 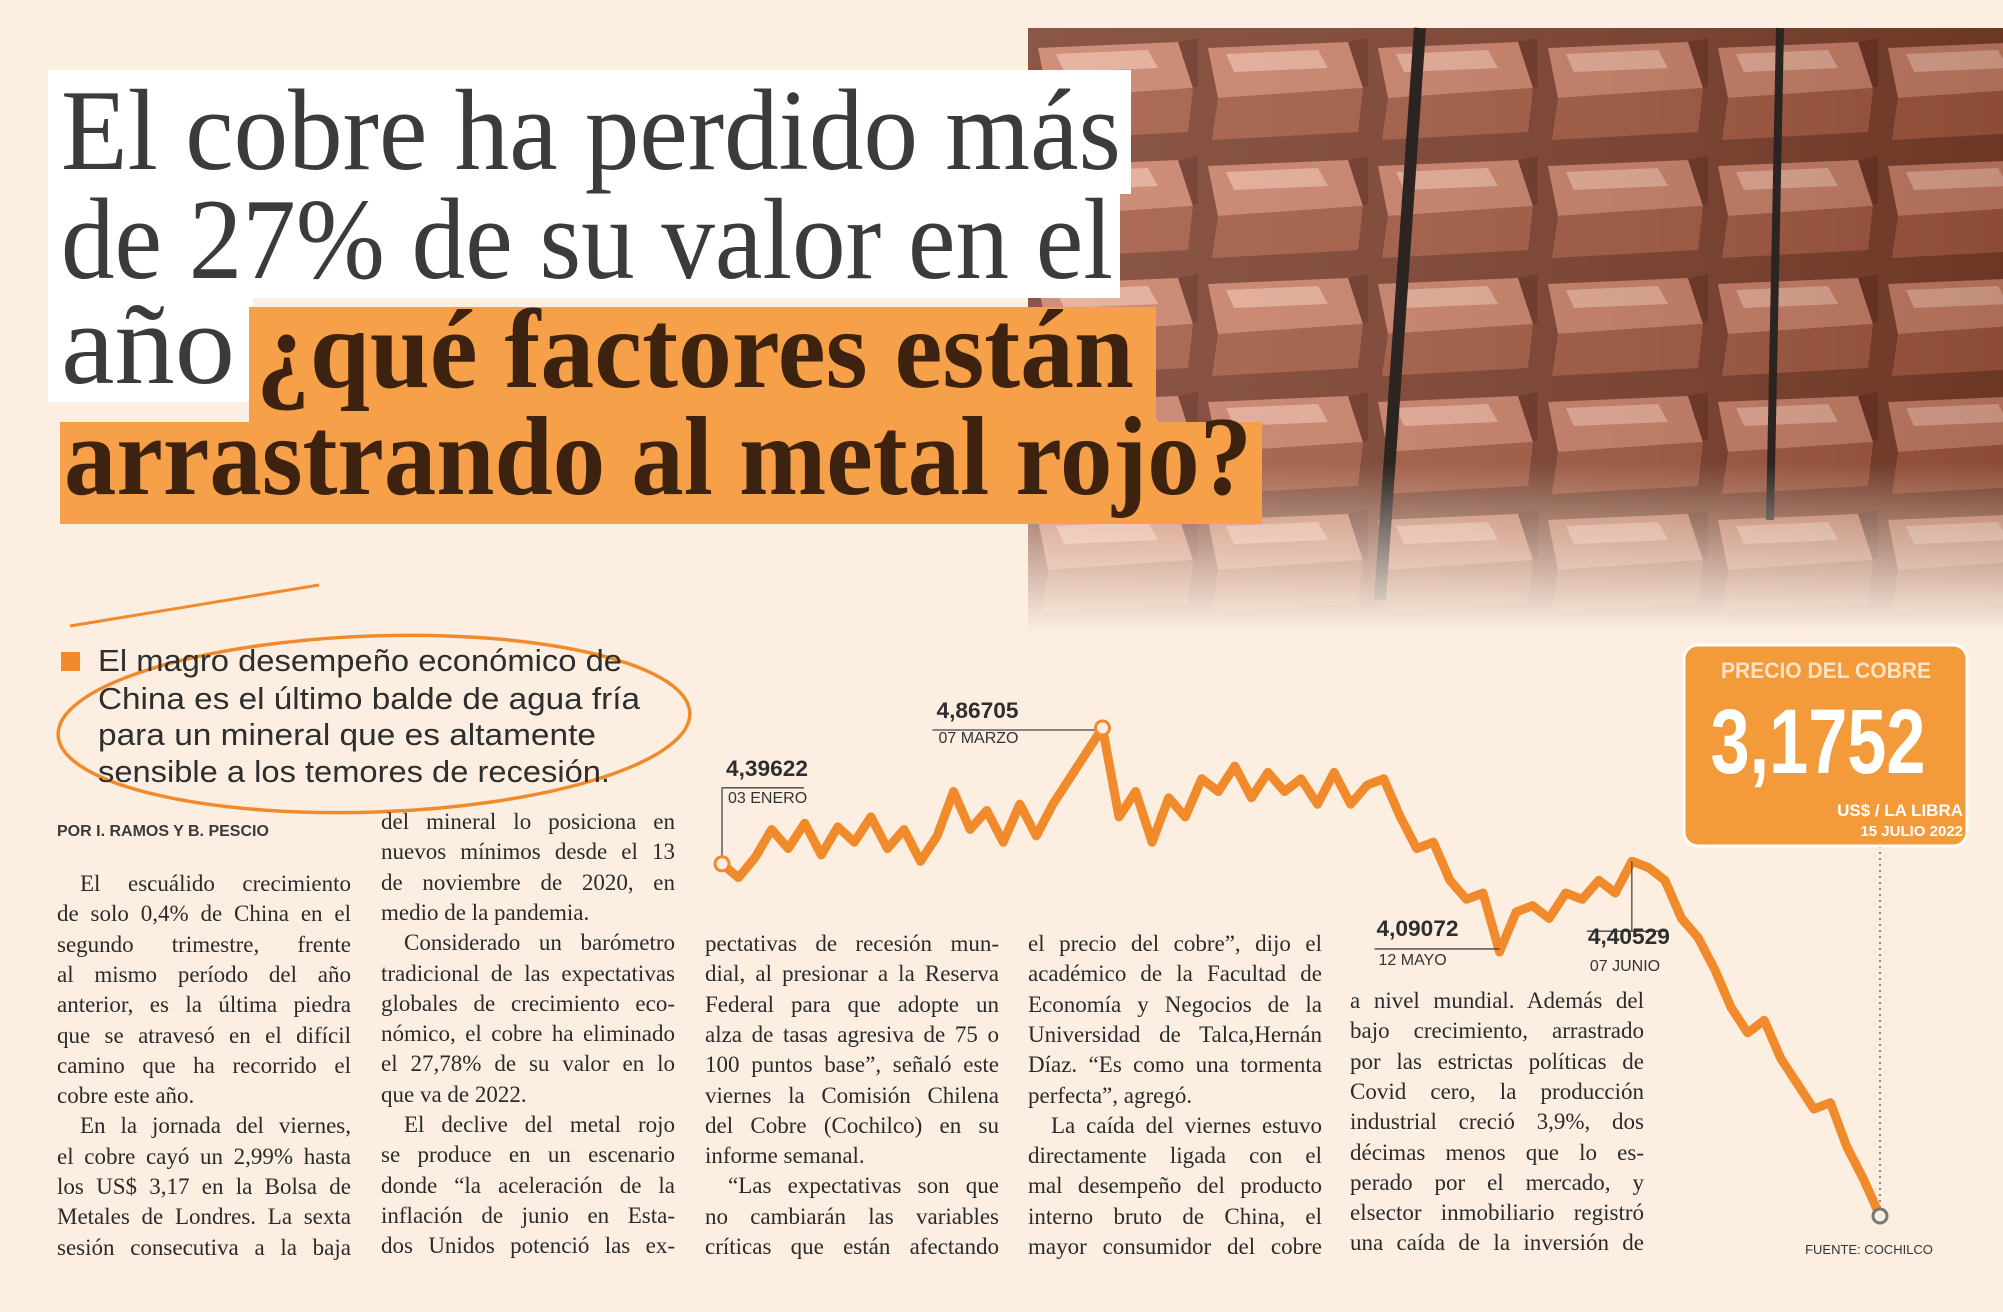 What do you see at coordinates (1625, 966) in the screenshot?
I see `date-label: 07 JUNIO` at bounding box center [1625, 966].